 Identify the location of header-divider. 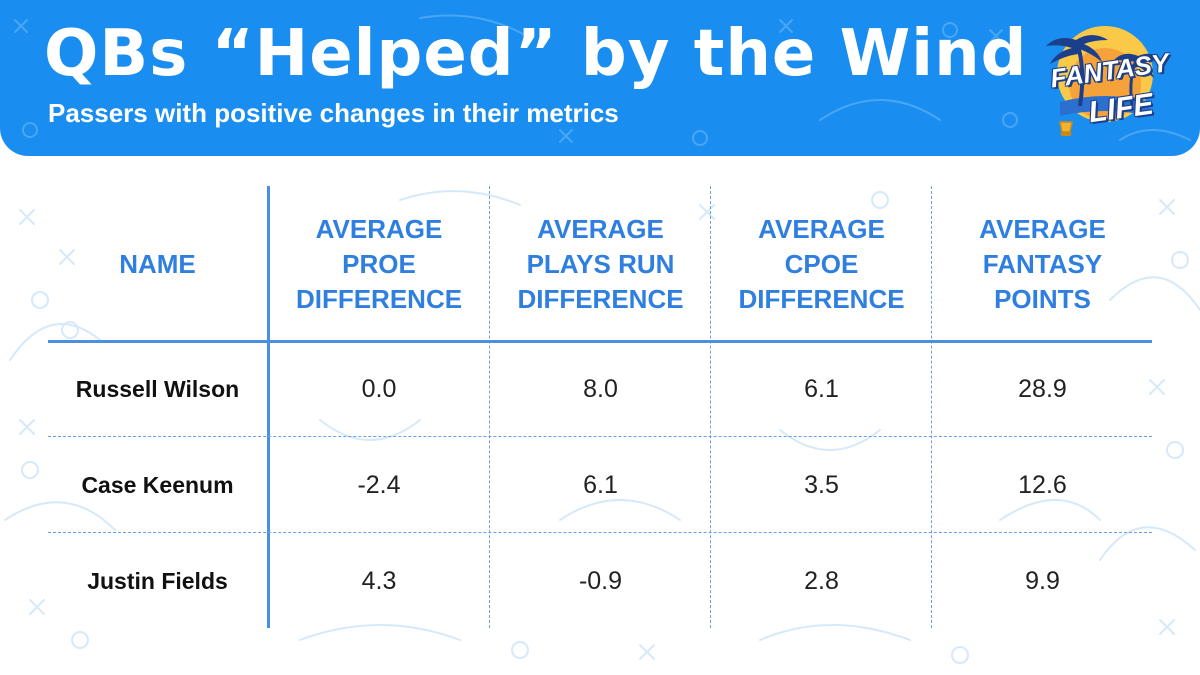
(600, 341).